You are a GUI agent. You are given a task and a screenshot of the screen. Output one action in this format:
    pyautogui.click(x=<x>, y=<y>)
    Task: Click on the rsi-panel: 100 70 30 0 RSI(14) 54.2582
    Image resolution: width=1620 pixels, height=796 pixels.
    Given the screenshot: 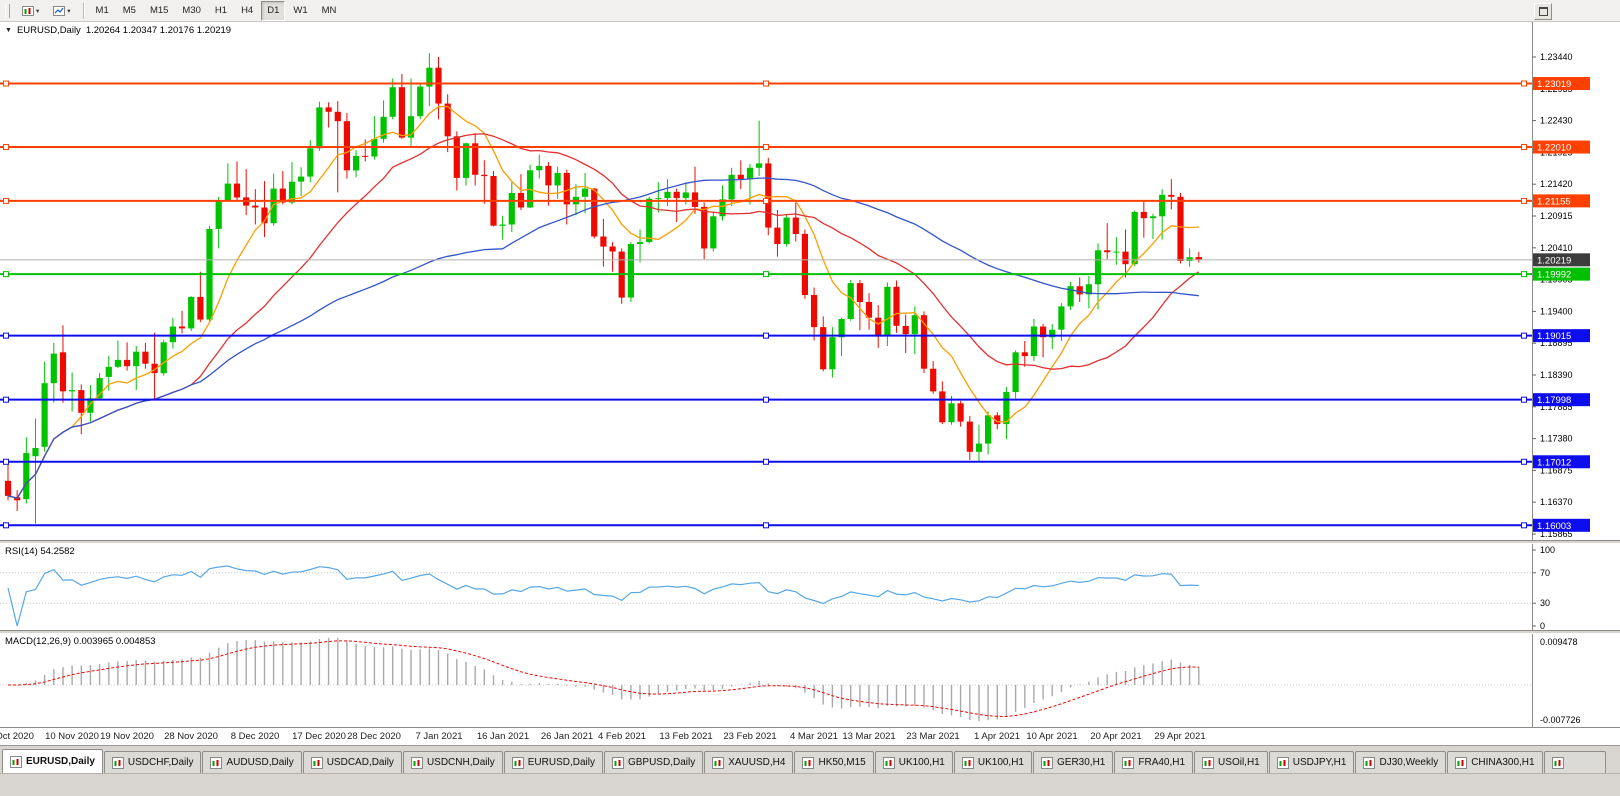 What is the action you would take?
    pyautogui.click(x=810, y=587)
    